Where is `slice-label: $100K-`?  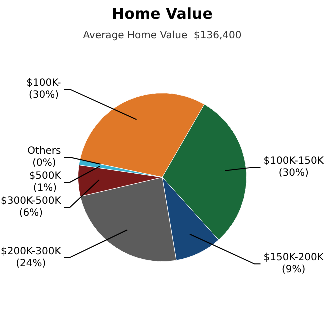
slice-label: $100K- is located at coordinates (44, 84).